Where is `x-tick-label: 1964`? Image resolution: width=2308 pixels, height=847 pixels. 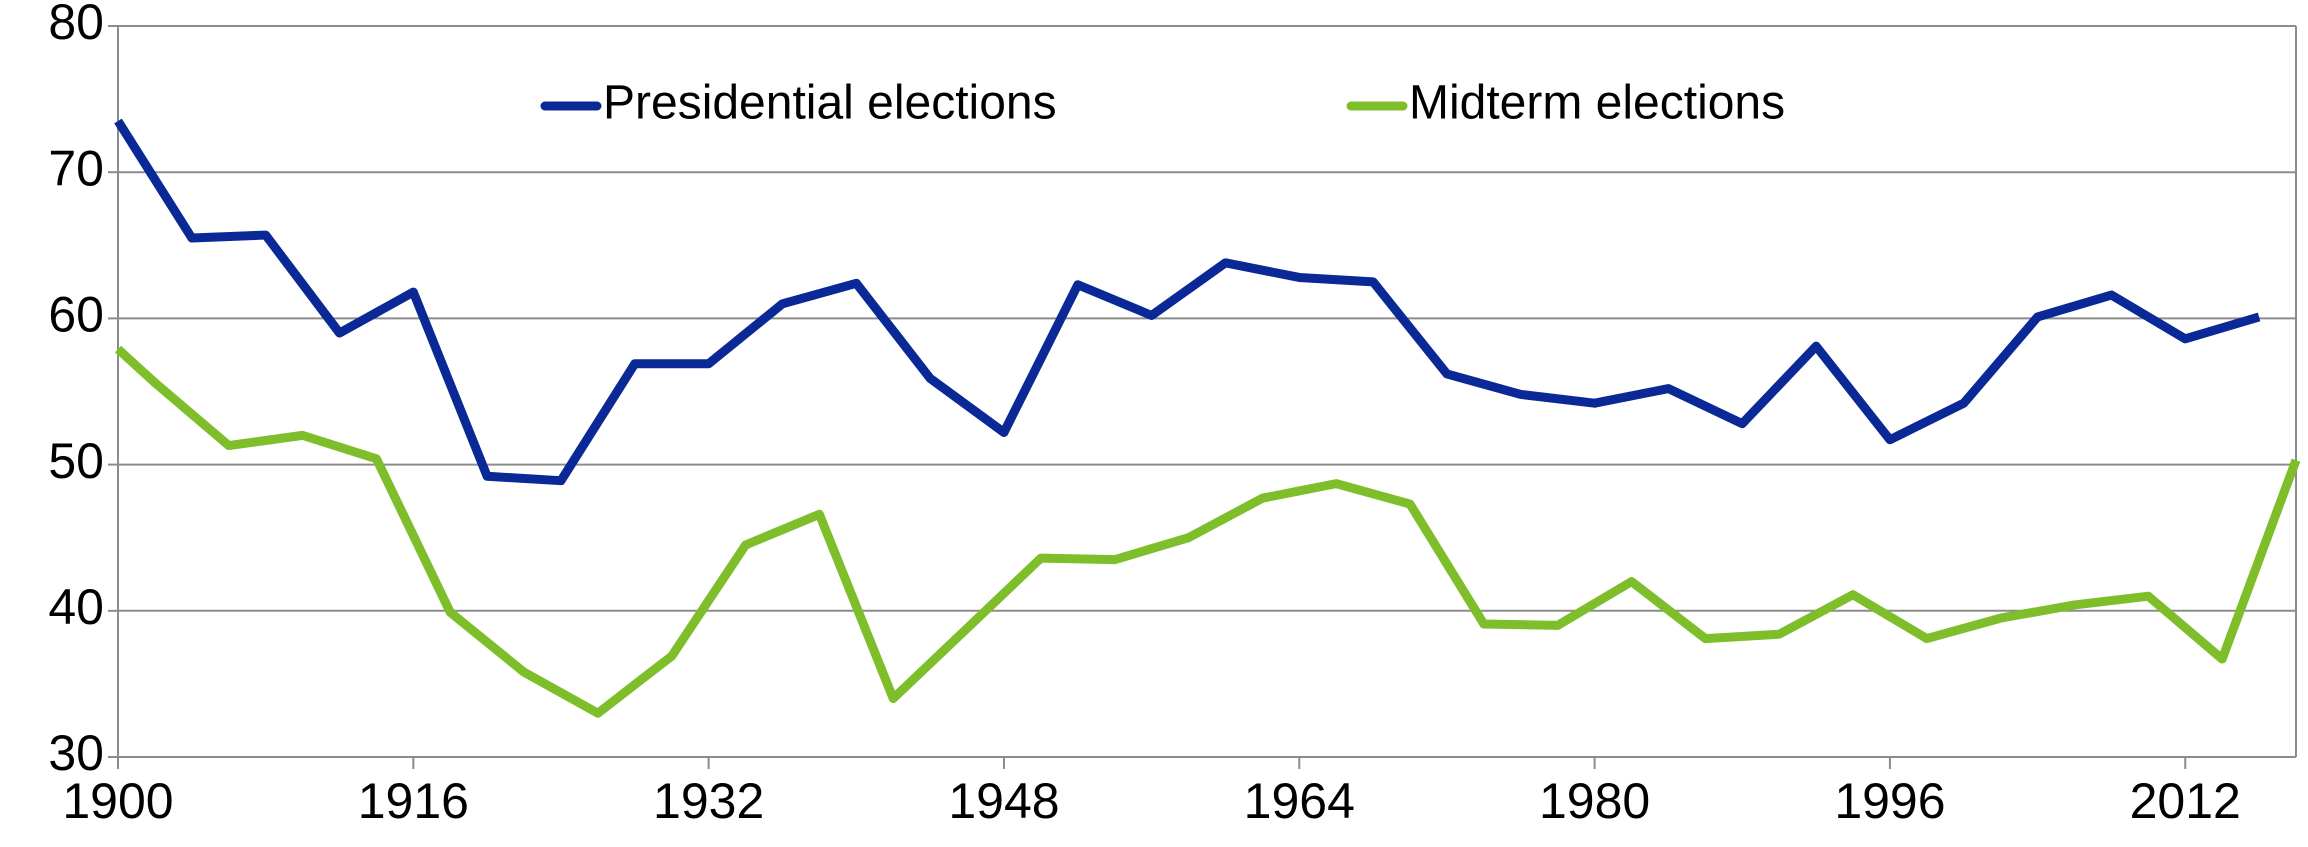
x-tick-label: 1964 is located at coordinates (1299, 801).